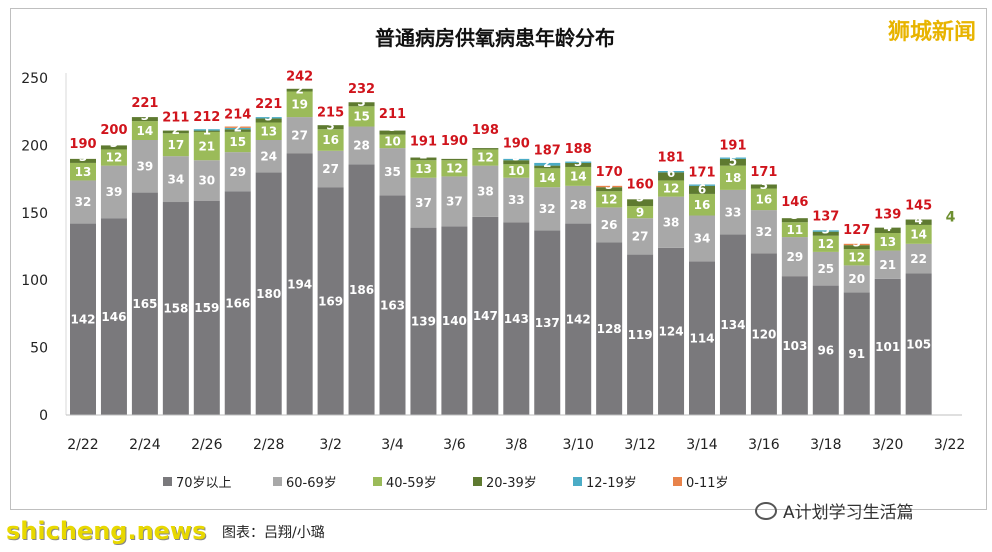 This screenshot has width=992, height=552. What do you see at coordinates (918, 344) in the screenshot?
I see `segment-label: 105` at bounding box center [918, 344].